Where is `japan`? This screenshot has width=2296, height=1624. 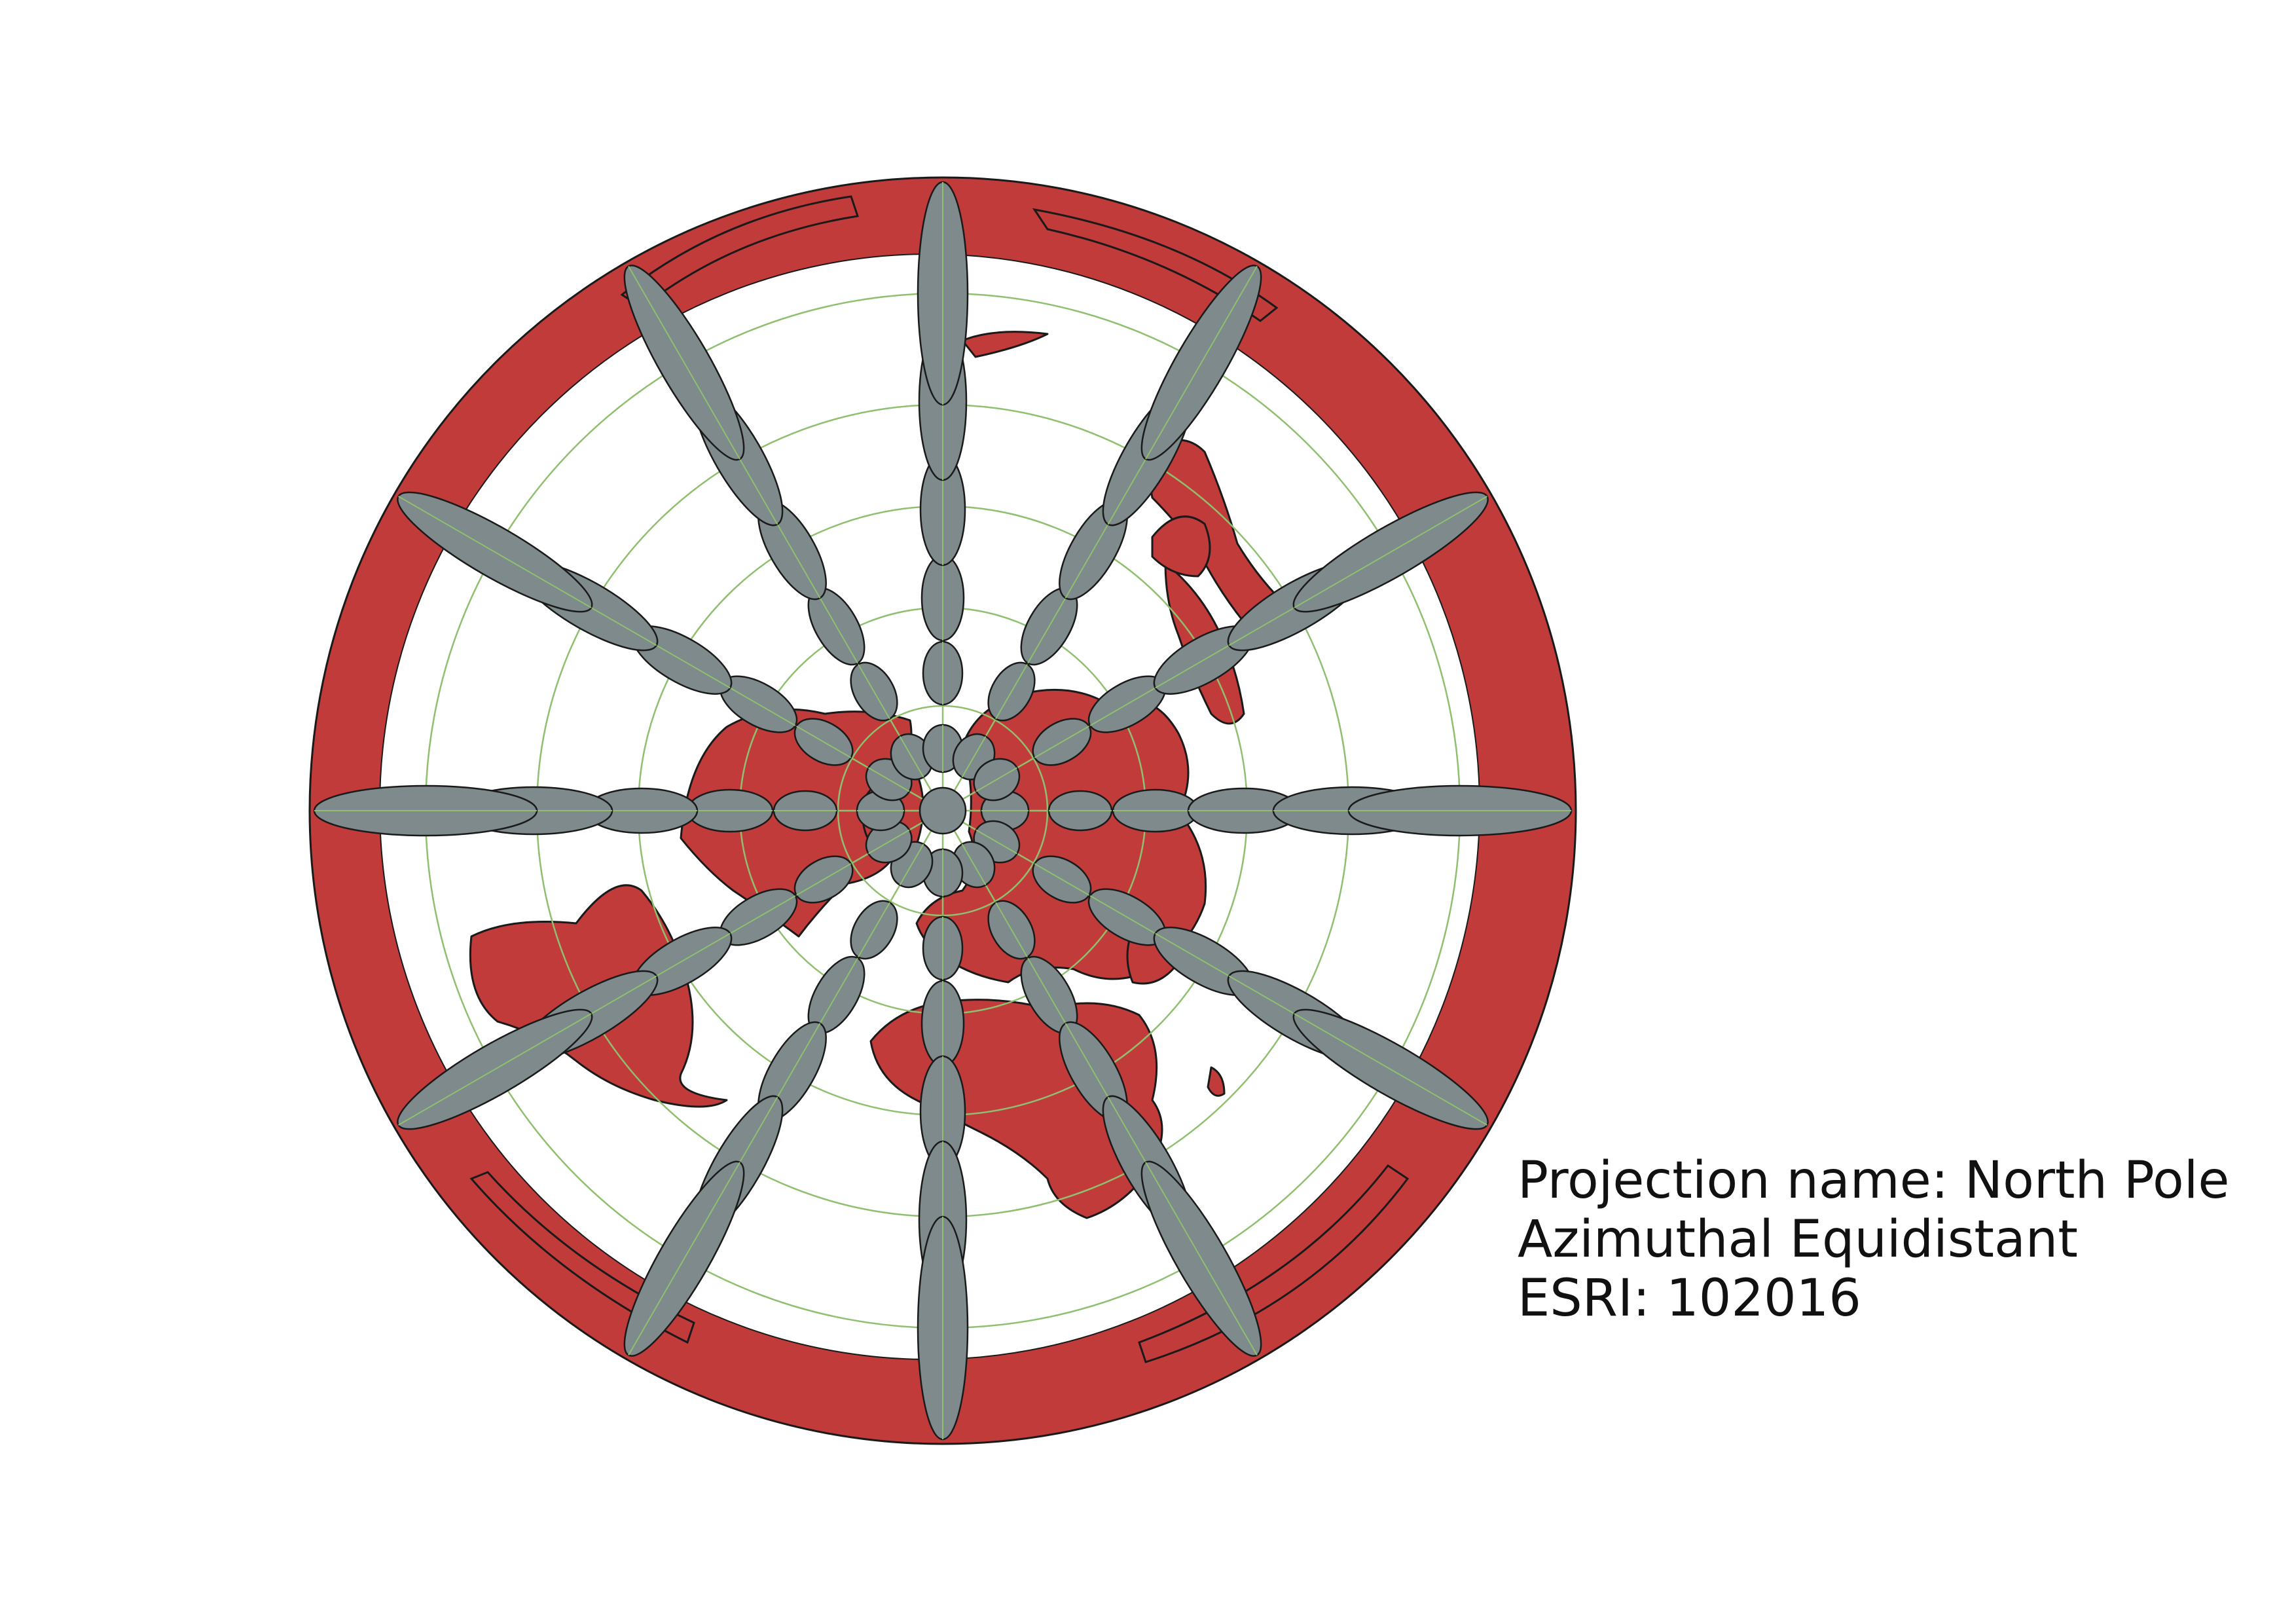 japan is located at coordinates (1005, 344).